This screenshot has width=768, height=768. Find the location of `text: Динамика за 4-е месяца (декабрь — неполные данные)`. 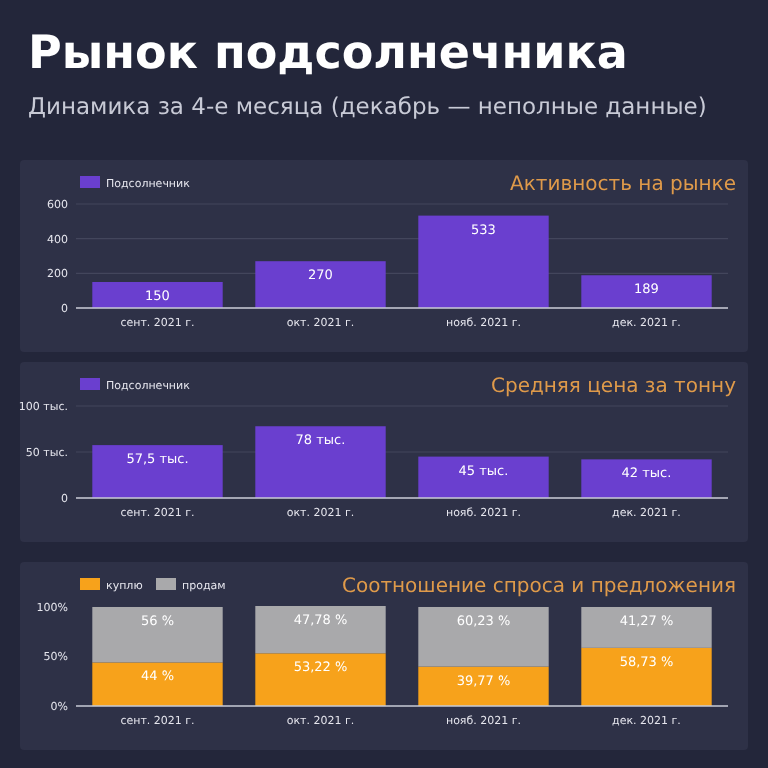

text: Динамика за 4-е месяца (декабрь — неполные данные) is located at coordinates (367, 106).